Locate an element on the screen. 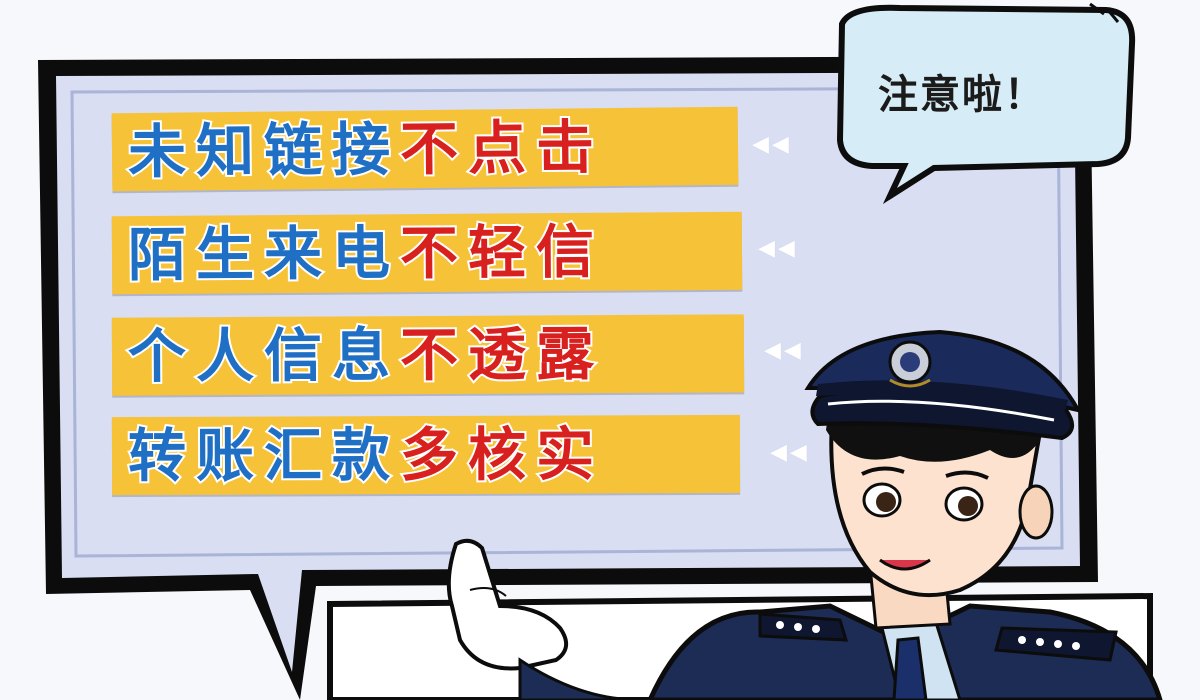  tip-banner-3: 个人信息不透露 is located at coordinates (428, 354).